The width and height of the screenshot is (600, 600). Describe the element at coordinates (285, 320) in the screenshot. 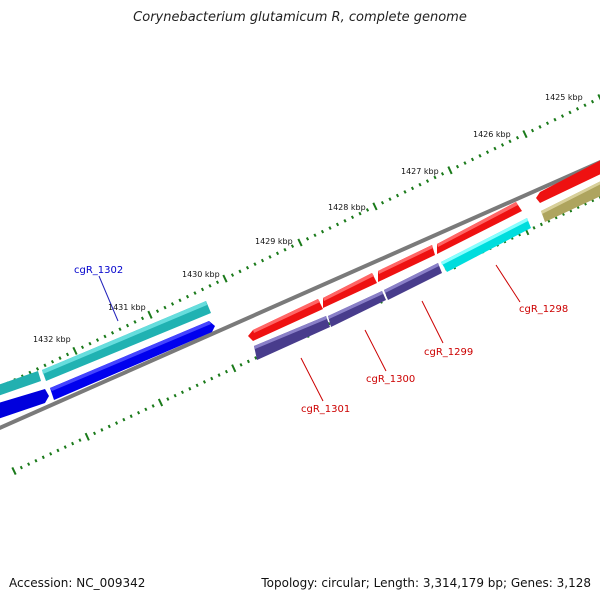

I see `cgR_1301-arrow` at that location.